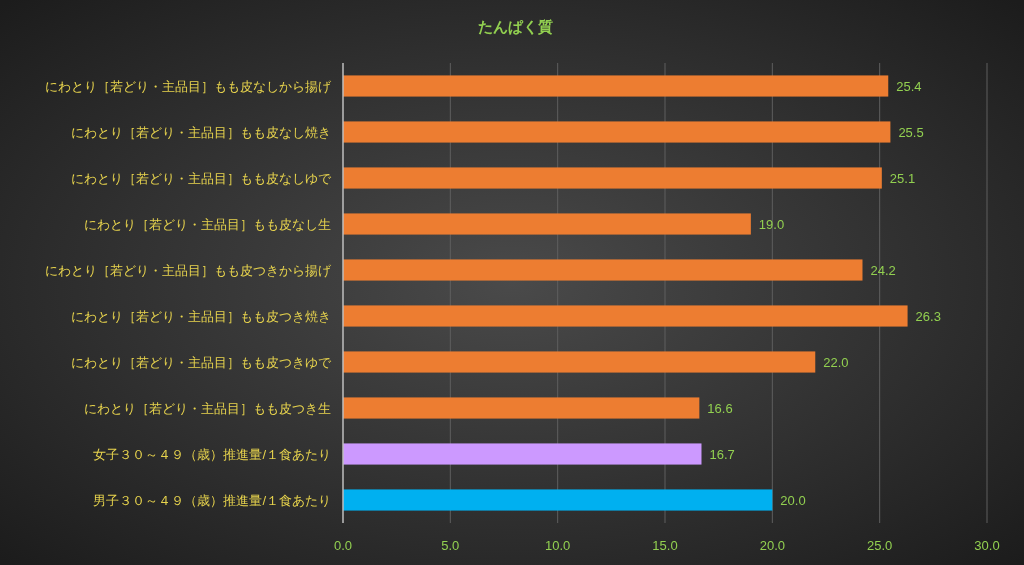  What do you see at coordinates (450, 545) in the screenshot?
I see `xtick: 5.0` at bounding box center [450, 545].